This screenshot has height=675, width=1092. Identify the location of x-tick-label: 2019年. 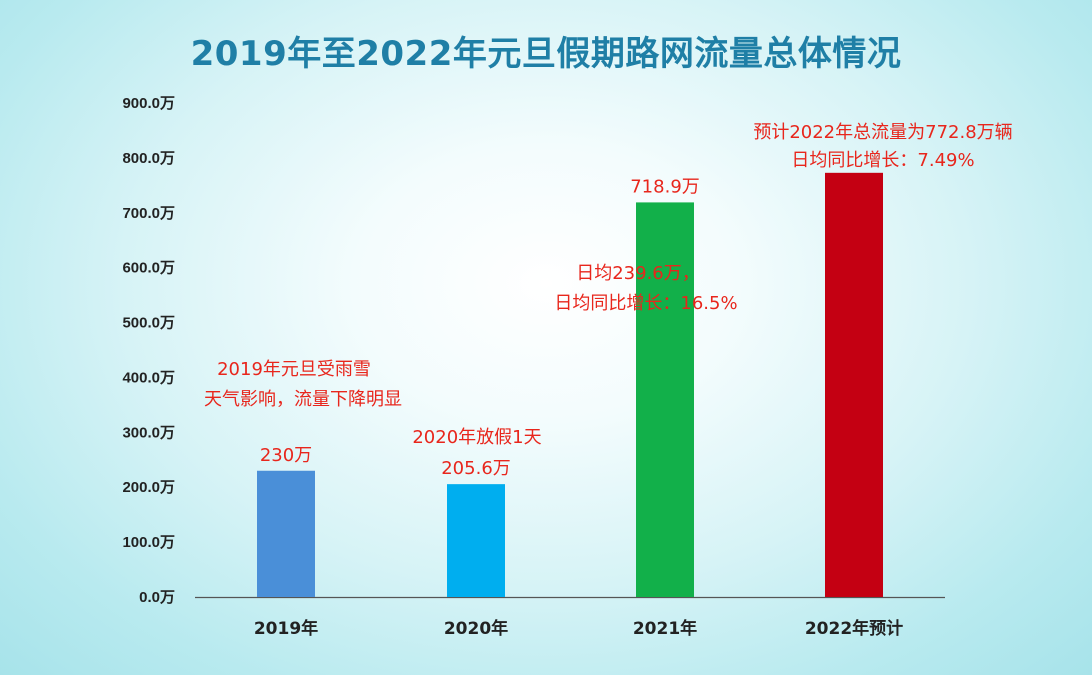
(286, 628).